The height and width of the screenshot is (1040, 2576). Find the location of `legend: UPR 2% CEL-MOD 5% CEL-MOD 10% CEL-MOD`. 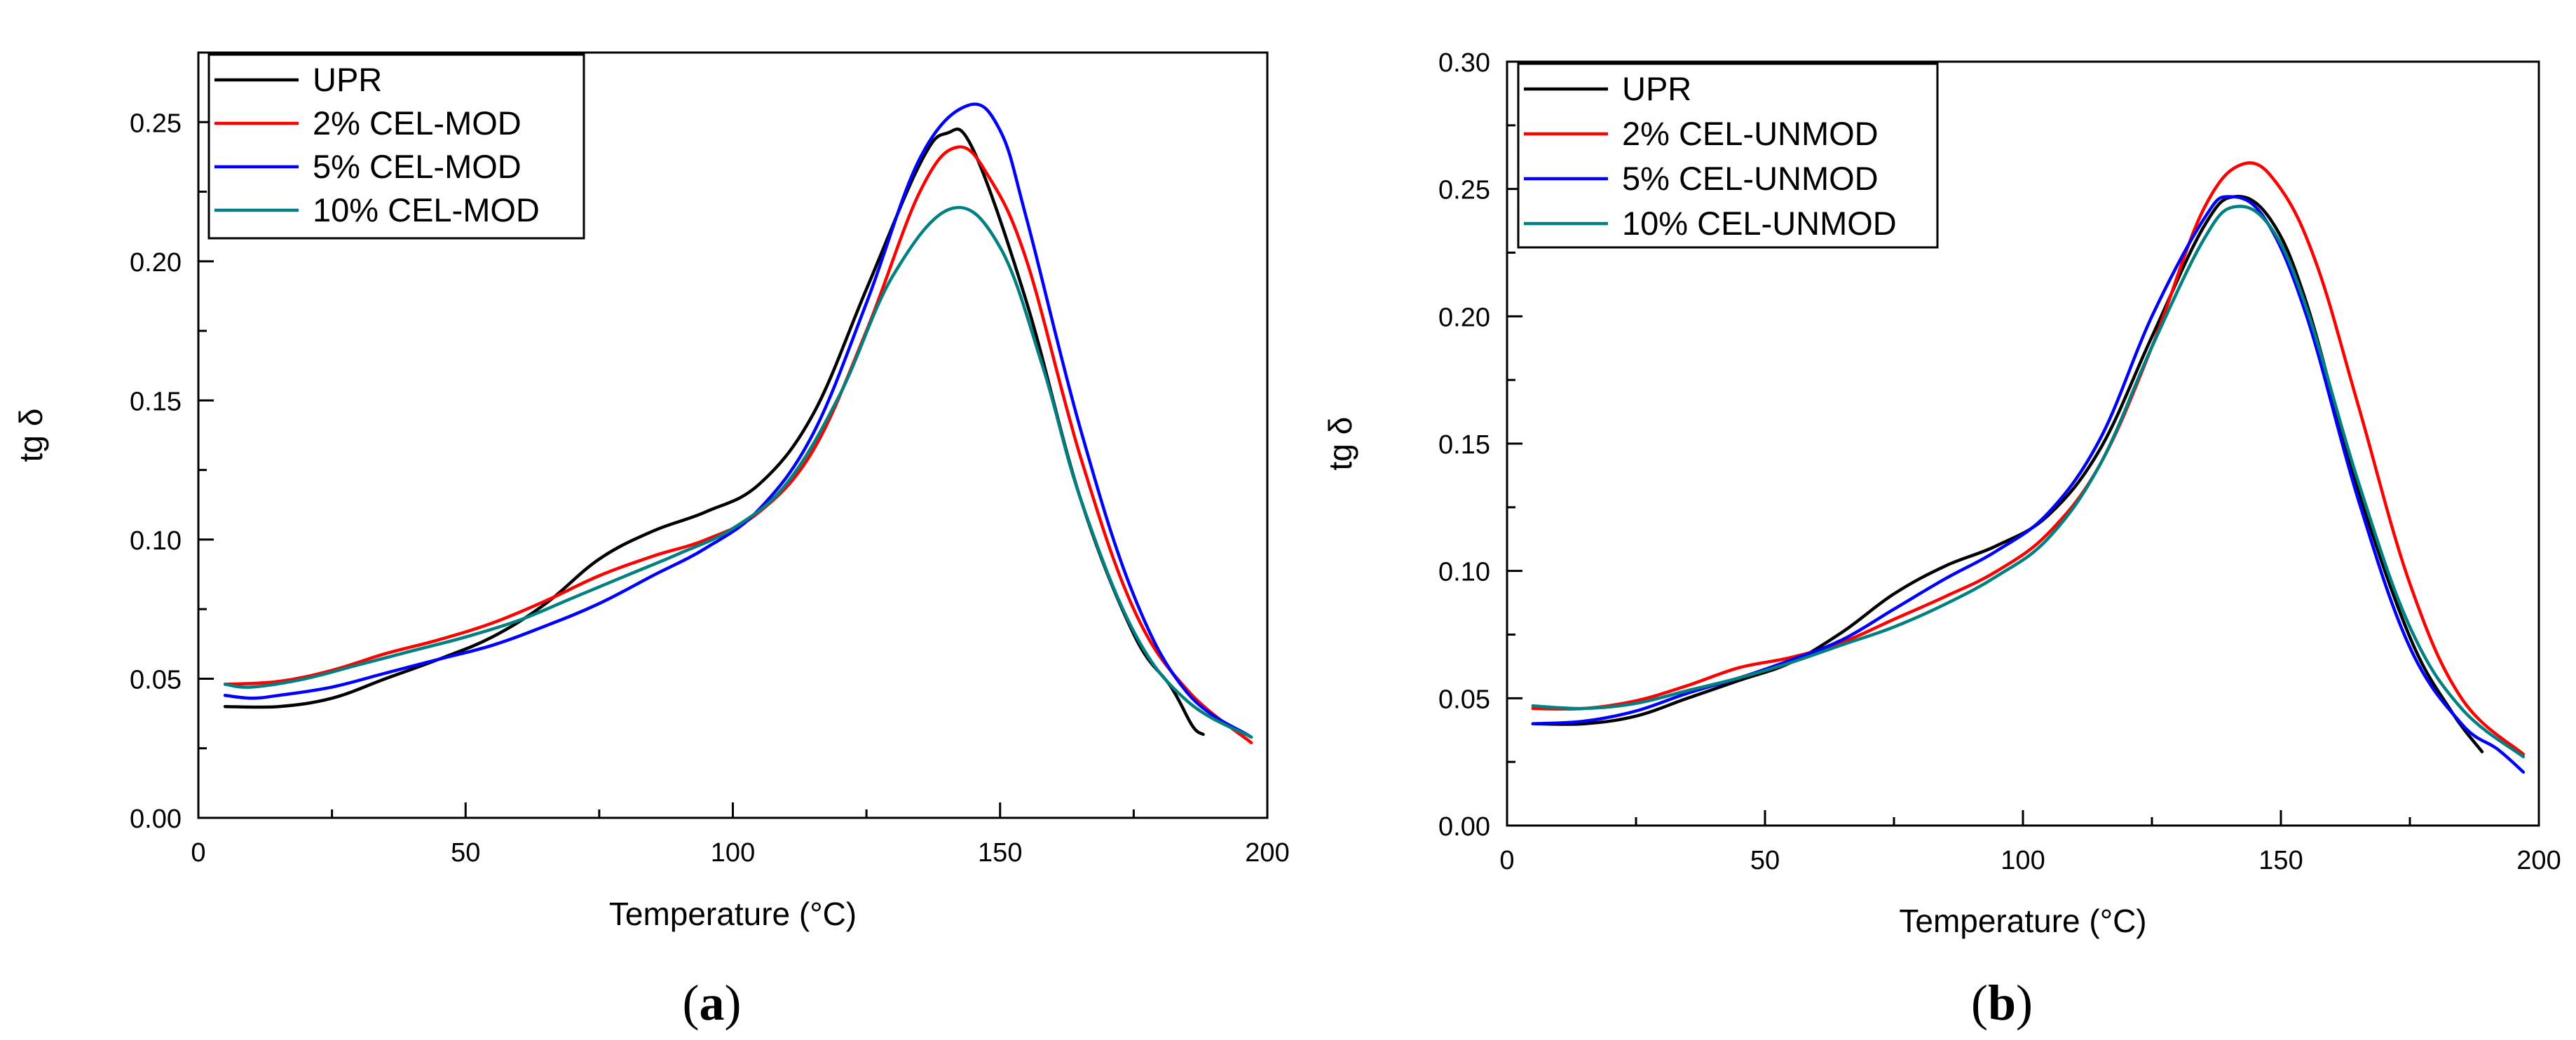

legend: UPR 2% CEL-MOD 5% CEL-MOD 10% CEL-MOD is located at coordinates (396, 146).